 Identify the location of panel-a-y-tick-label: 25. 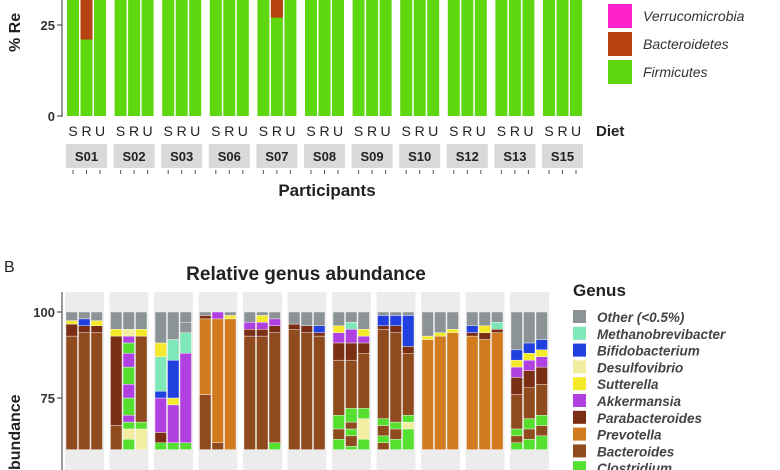
(48, 25).